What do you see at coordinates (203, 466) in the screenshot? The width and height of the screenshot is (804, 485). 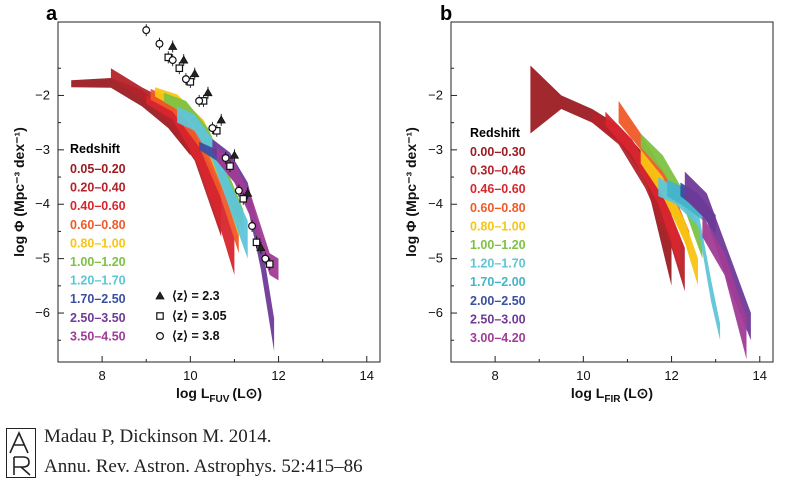 I see `citation-line-2: Annu. Rev. Astron. Astrophys. 52:415–86` at bounding box center [203, 466].